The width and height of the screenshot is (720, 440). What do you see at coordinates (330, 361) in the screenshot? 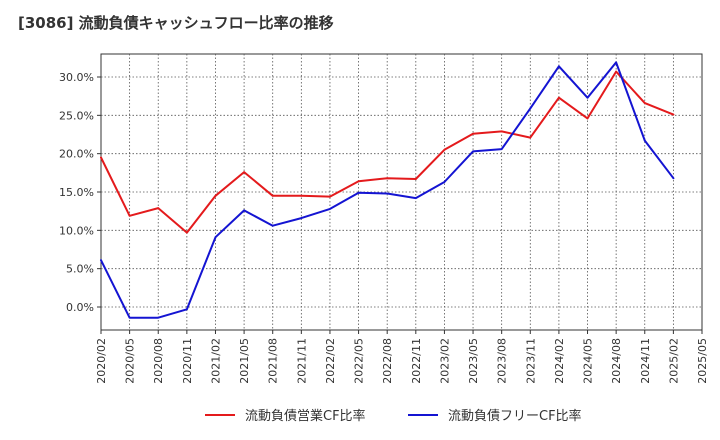
I see `x-tick-label: 2022/02` at bounding box center [330, 361].